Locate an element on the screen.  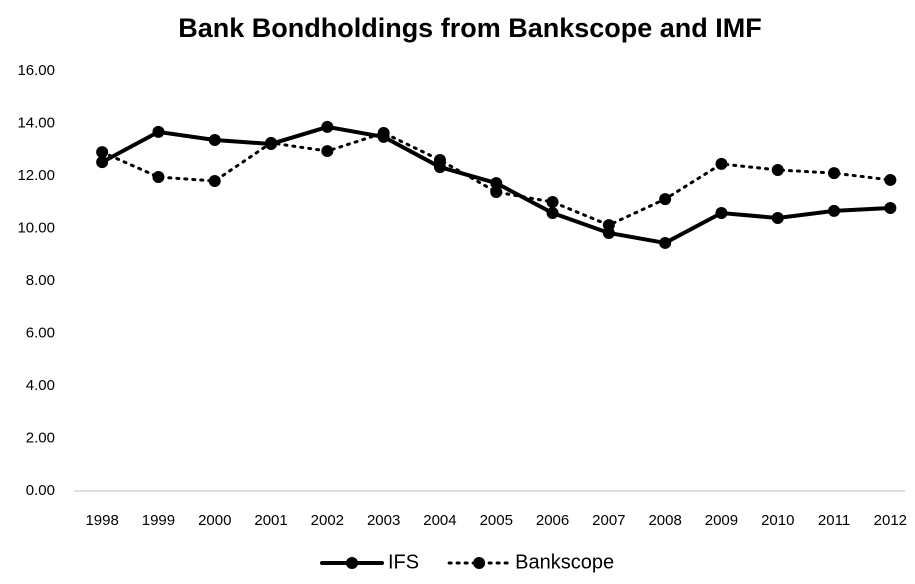
x-tick-label: 2001 is located at coordinates (270, 520).